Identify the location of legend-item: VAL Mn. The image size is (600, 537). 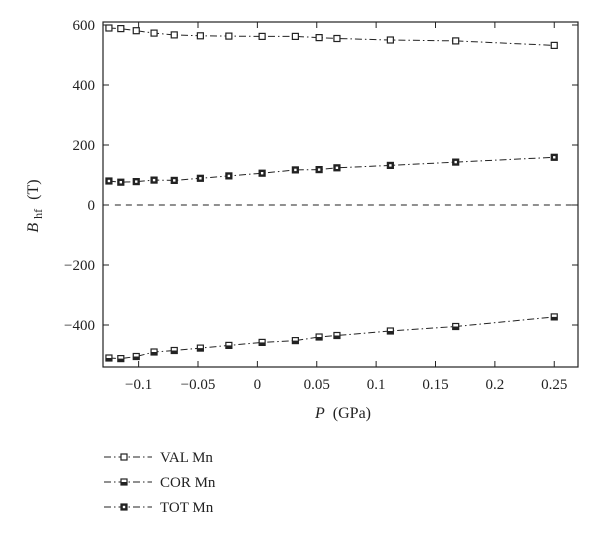
(158, 458).